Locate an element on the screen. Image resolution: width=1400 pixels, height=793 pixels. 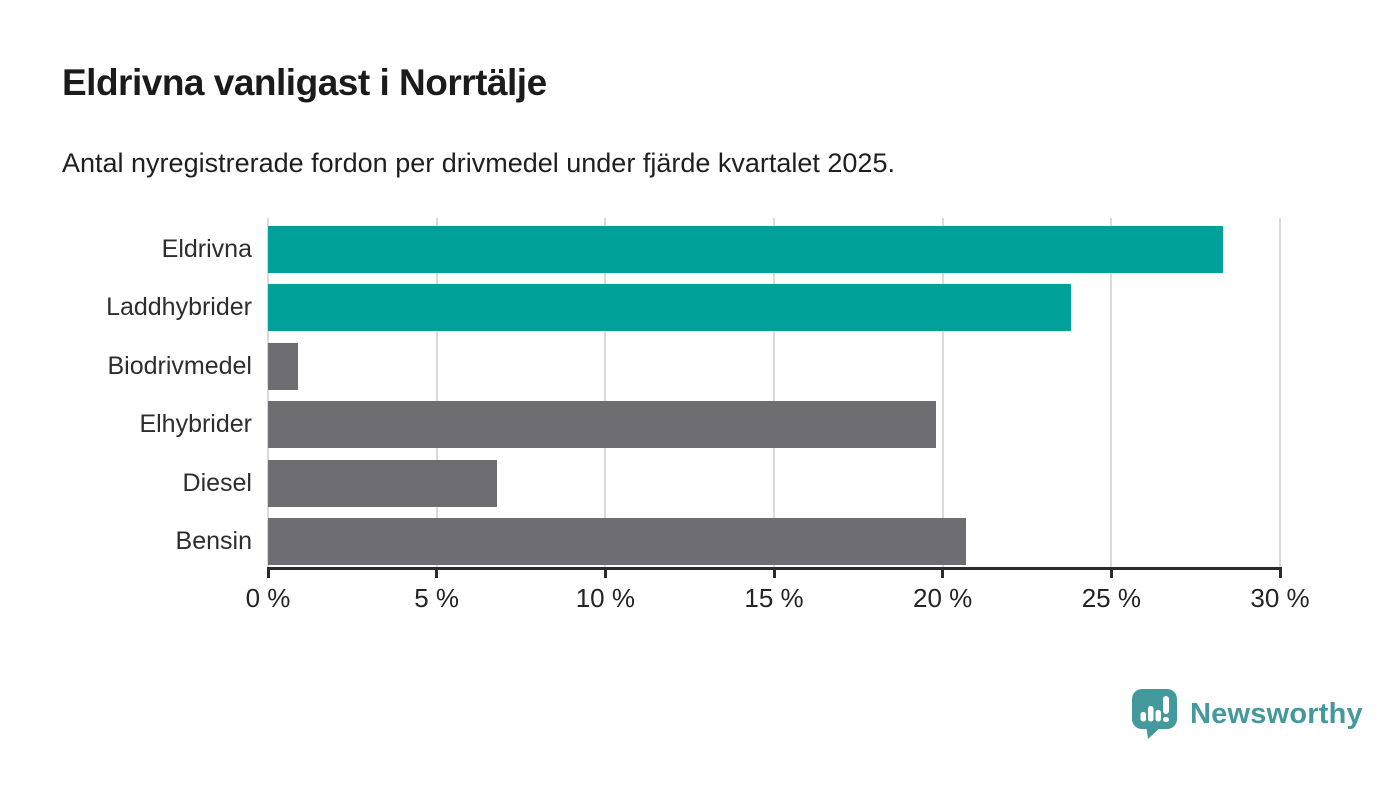
bar-eldrivna is located at coordinates (745, 249).